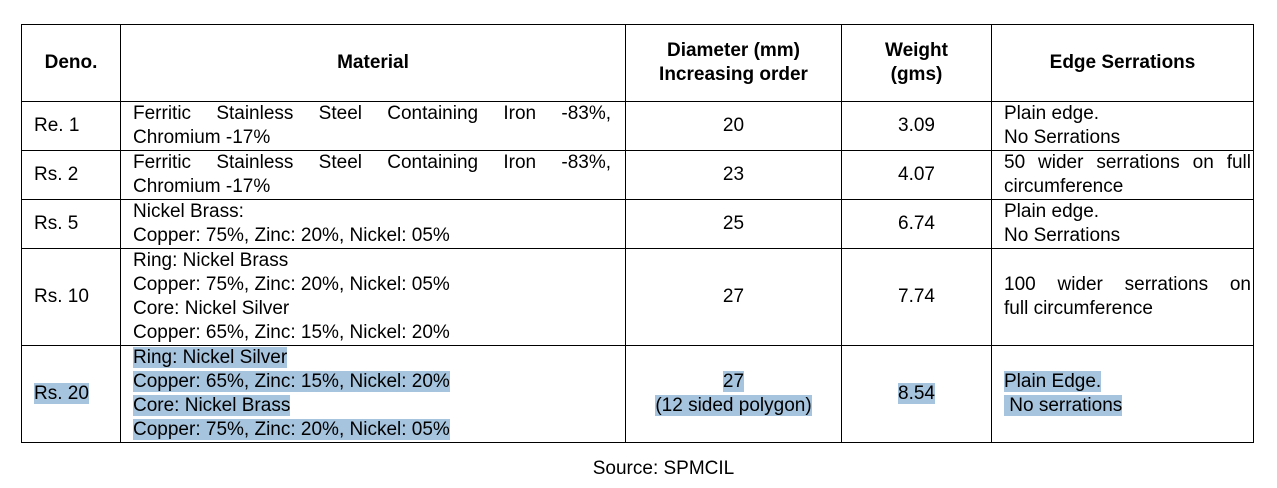 The height and width of the screenshot is (488, 1277). I want to click on header-diameter-line1: Diameter (mm), so click(733, 50).